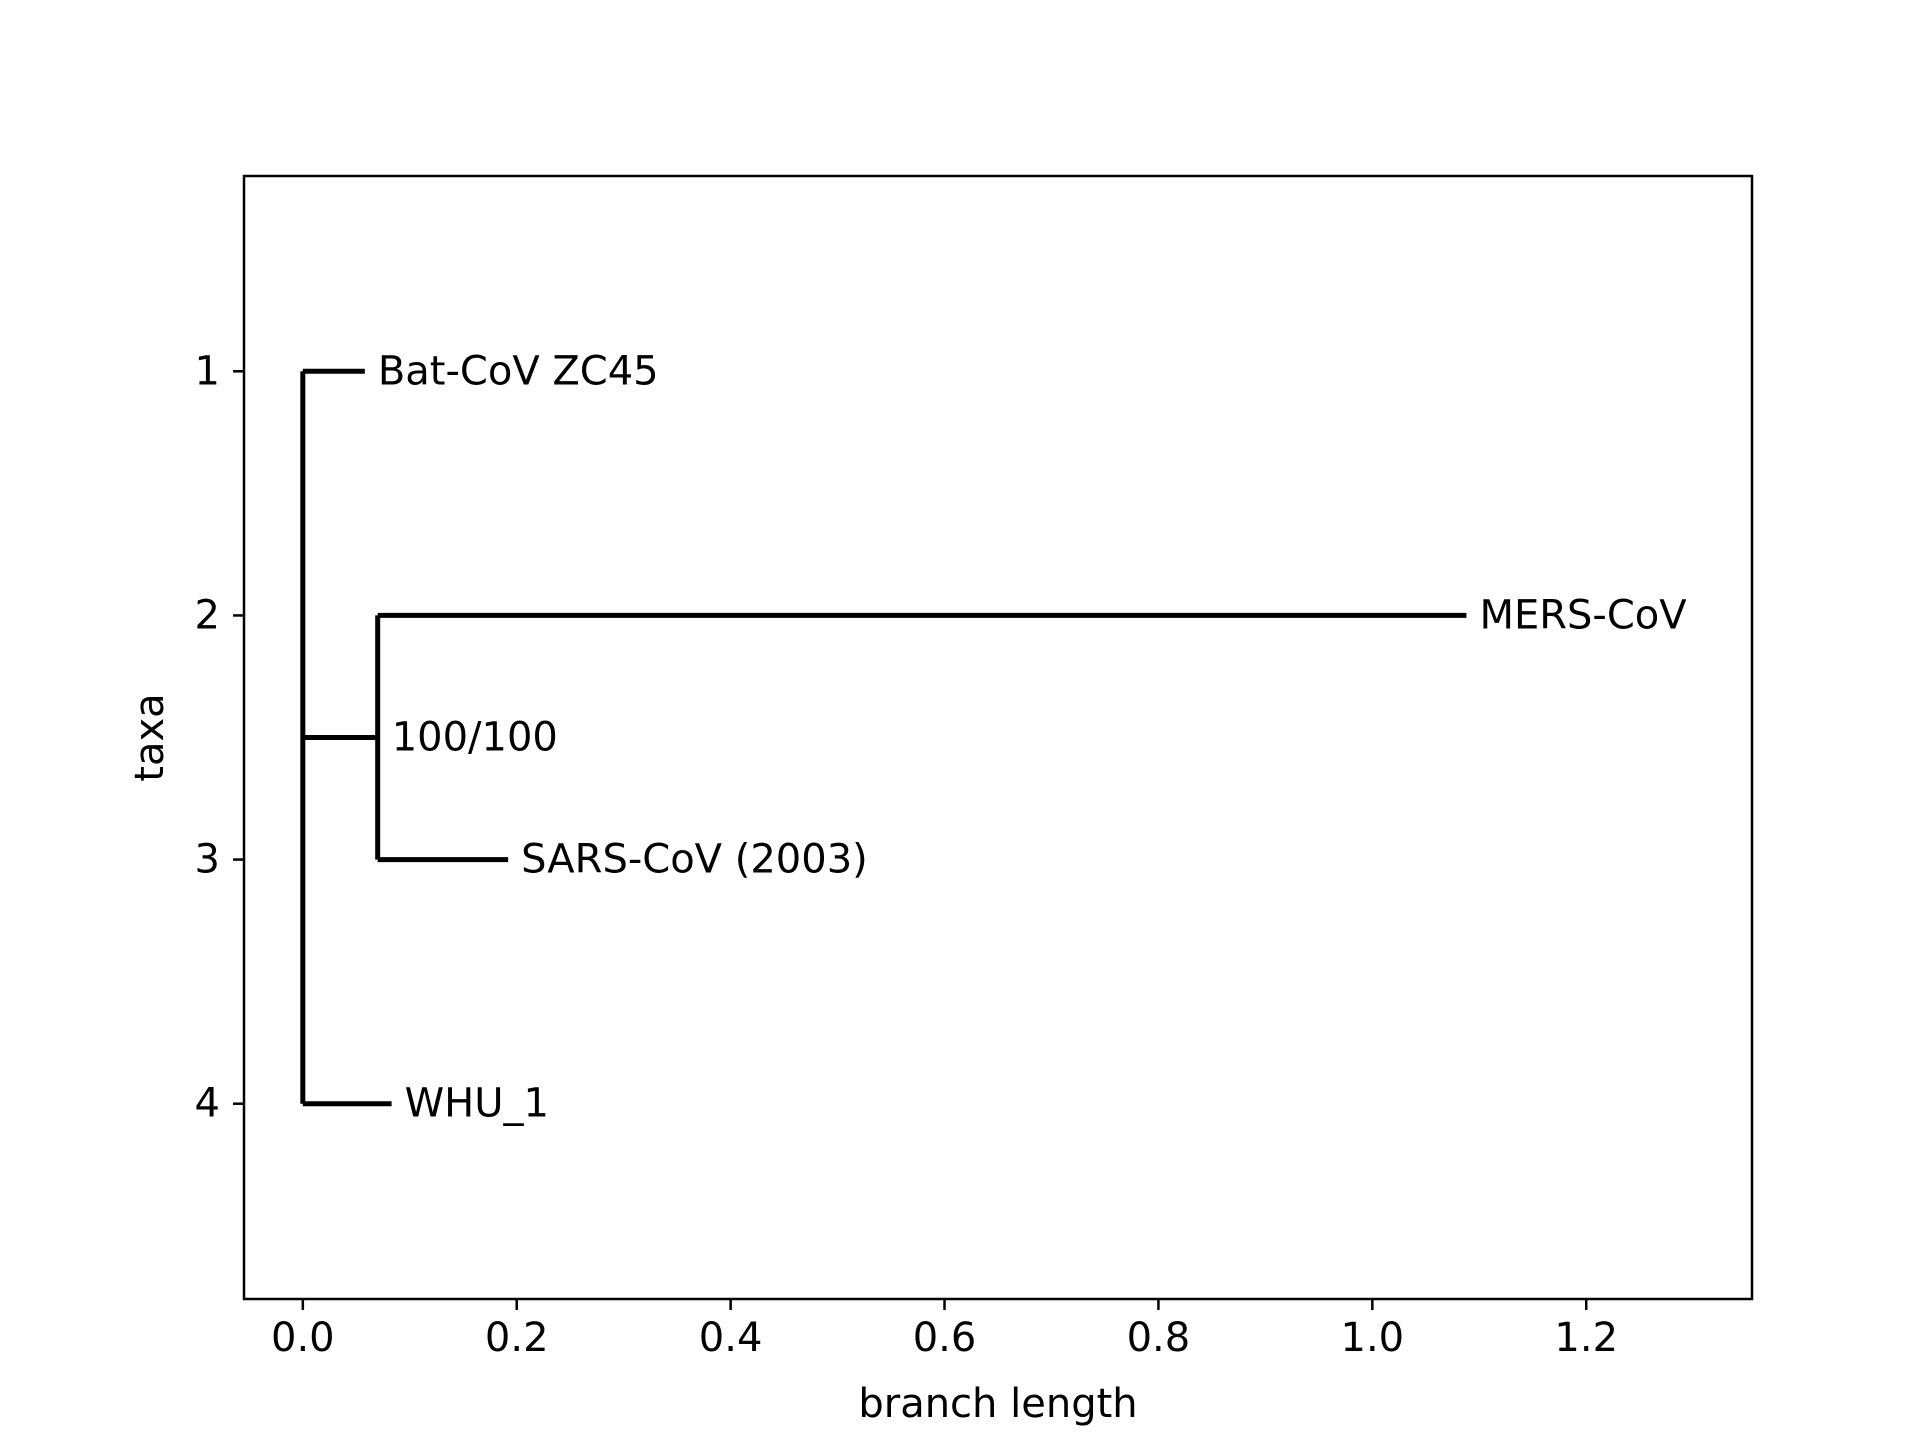  What do you see at coordinates (207, 860) in the screenshot?
I see `y-tick-label: 3` at bounding box center [207, 860].